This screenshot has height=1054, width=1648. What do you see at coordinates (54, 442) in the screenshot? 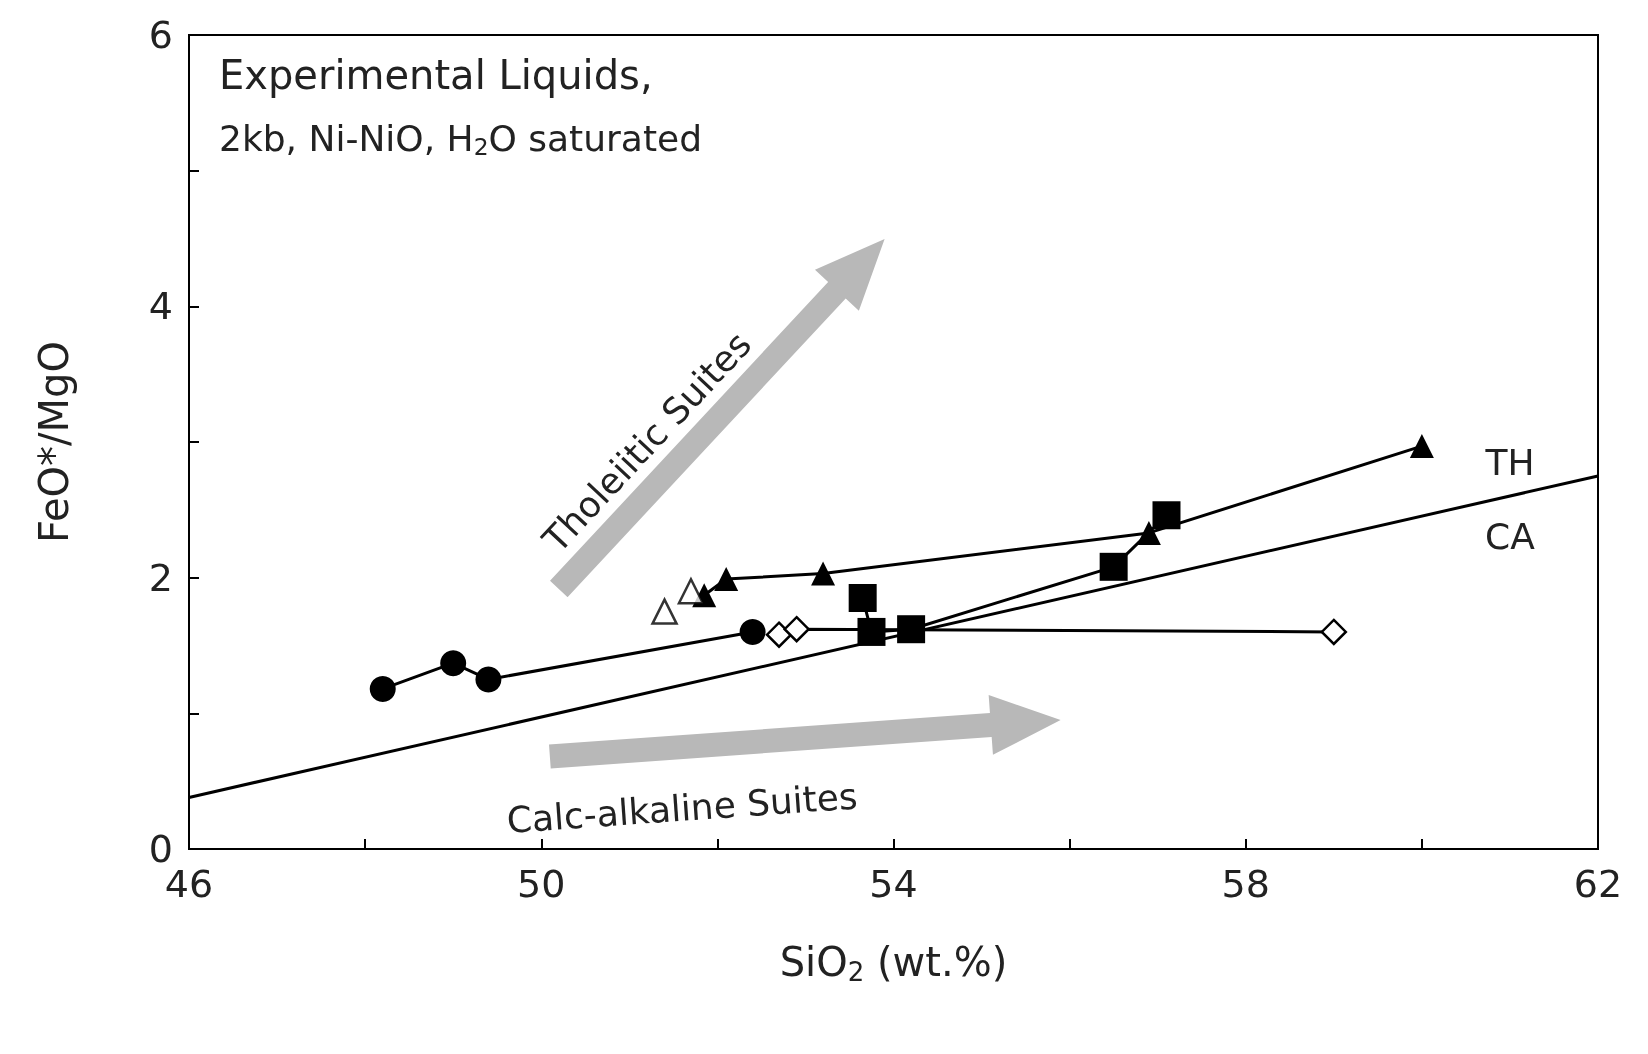
I see `y-axis-title: FeO*/MgO` at bounding box center [54, 442].